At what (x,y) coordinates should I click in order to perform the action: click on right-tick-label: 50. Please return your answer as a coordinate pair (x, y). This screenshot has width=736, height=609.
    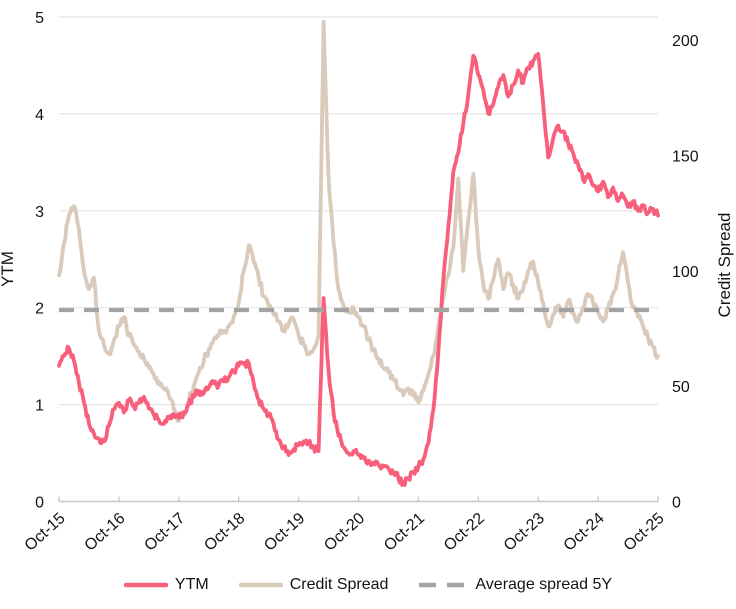
    Looking at the image, I should click on (681, 387).